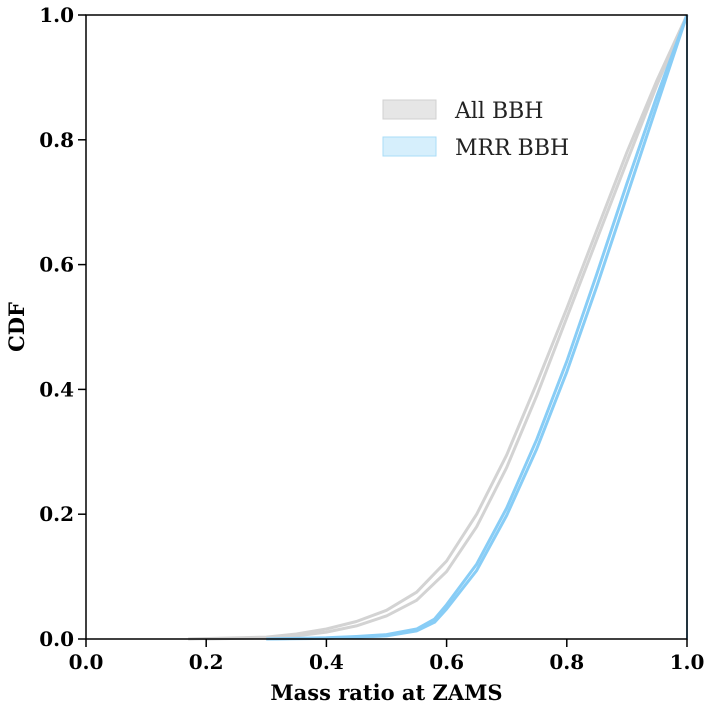 The image size is (712, 712). I want to click on x-tick-label-2: 0.4, so click(326, 662).